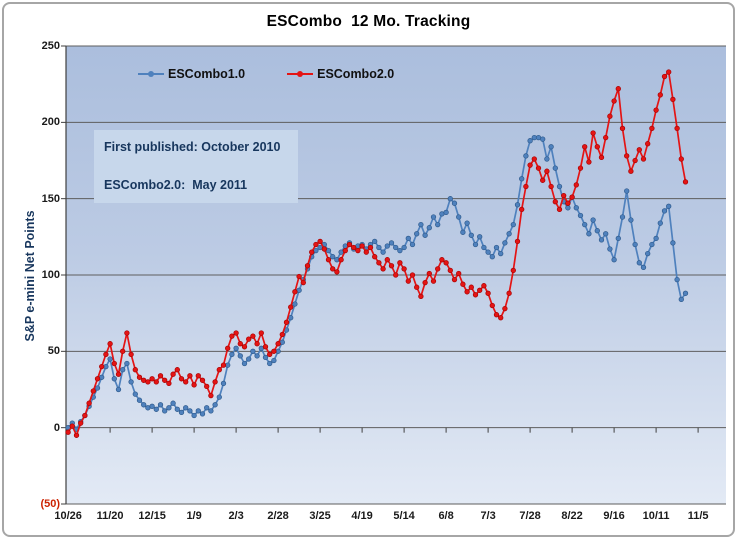 The height and width of the screenshot is (539, 737). I want to click on annotation-line1: First published: October 2010, so click(192, 147).